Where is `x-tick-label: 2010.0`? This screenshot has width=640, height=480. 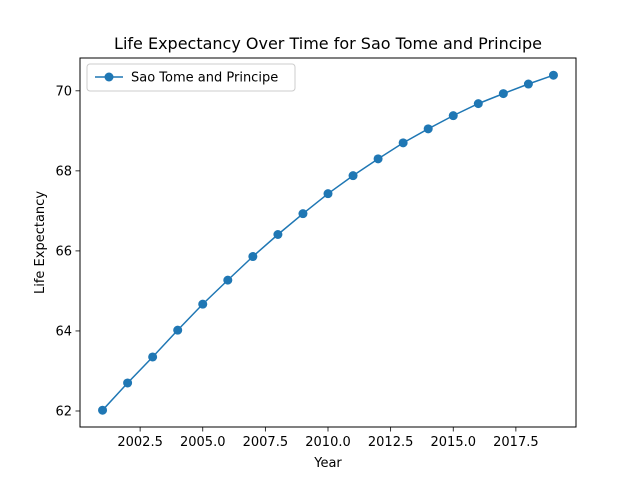 x-tick-label: 2010.0 is located at coordinates (328, 442).